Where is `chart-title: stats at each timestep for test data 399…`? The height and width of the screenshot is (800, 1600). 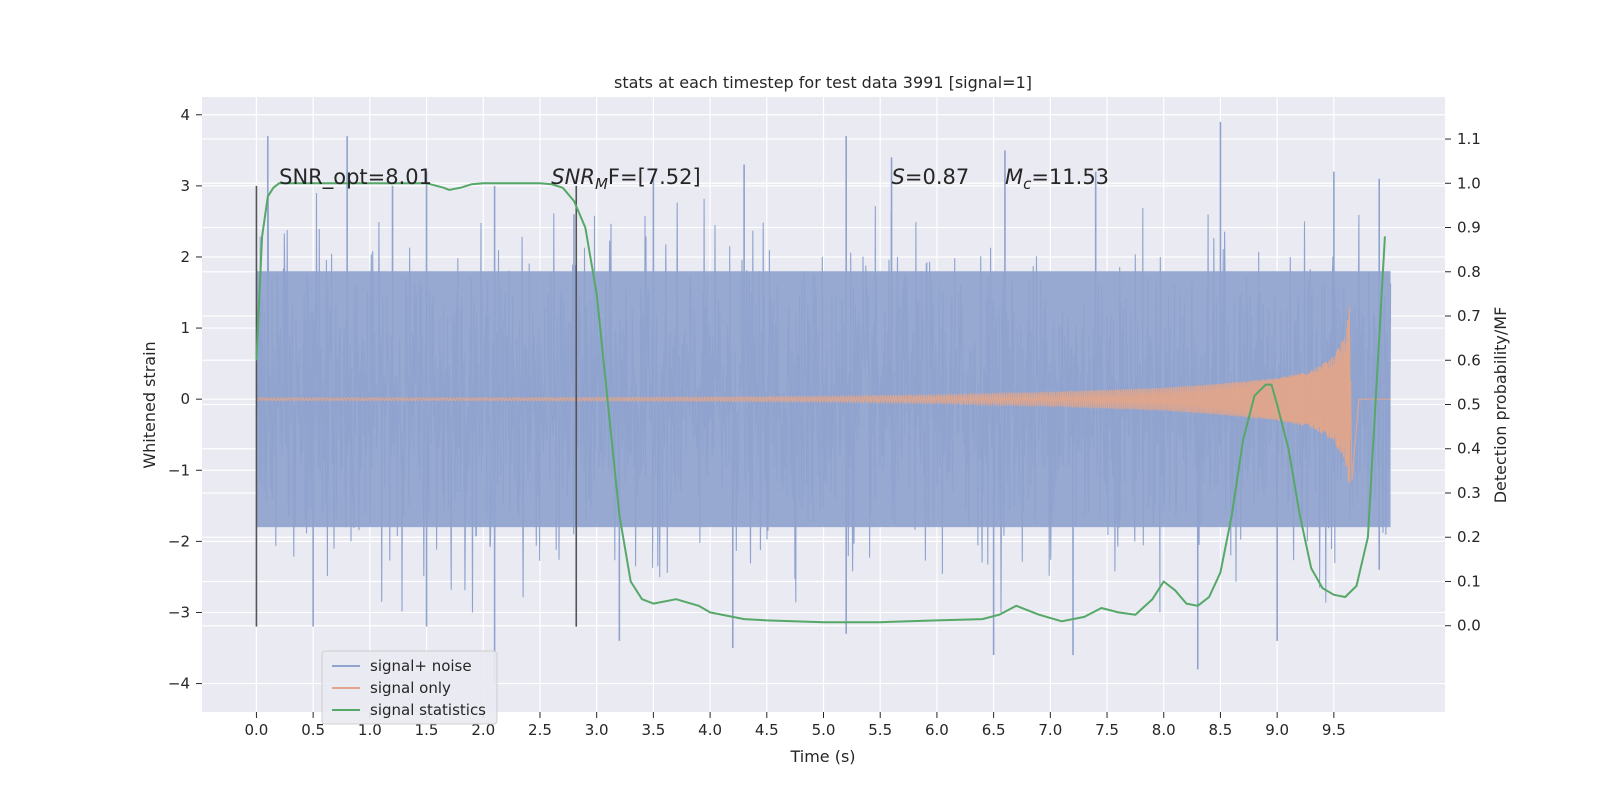
chart-title: stats at each timestep for test data 399… is located at coordinates (823, 82).